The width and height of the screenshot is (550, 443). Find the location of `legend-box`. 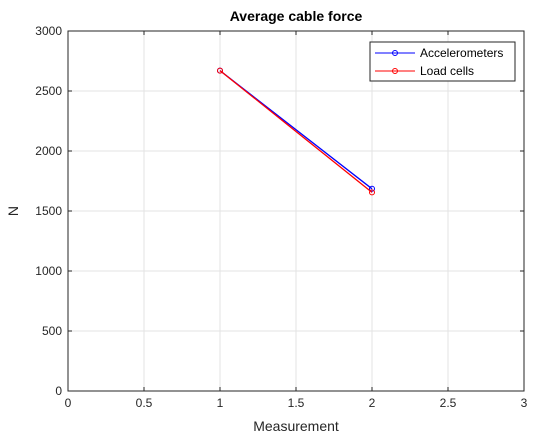

legend-box is located at coordinates (442, 61).